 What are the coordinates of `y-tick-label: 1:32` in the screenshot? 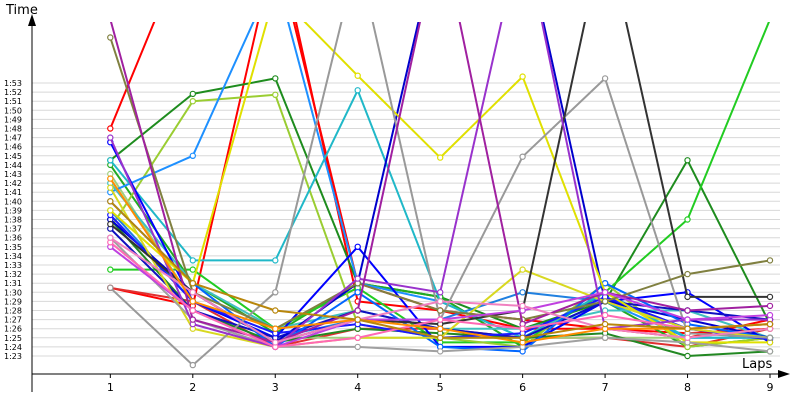 It's located at (13, 274).